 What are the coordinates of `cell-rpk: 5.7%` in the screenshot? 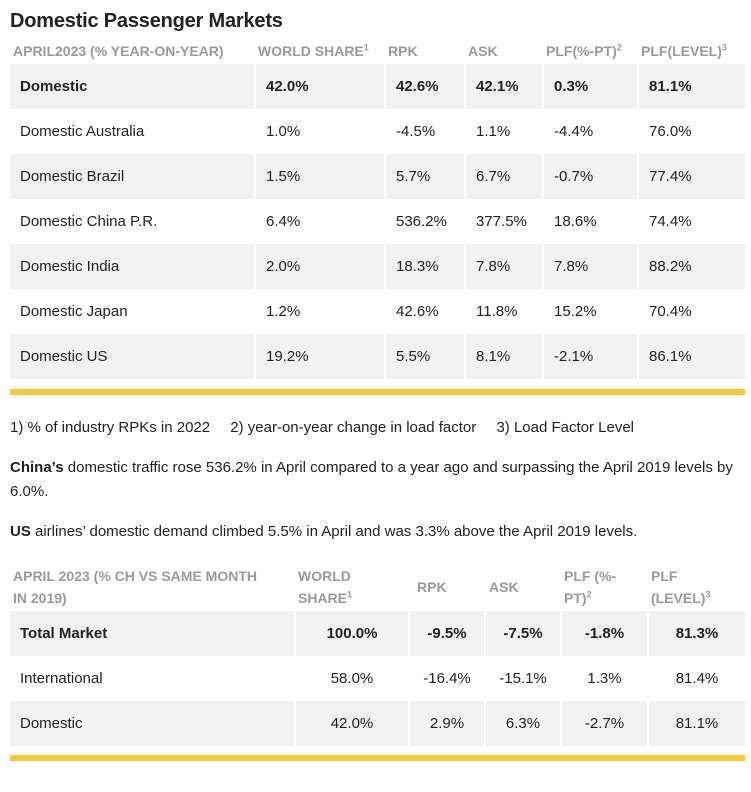 It's located at (425, 176).